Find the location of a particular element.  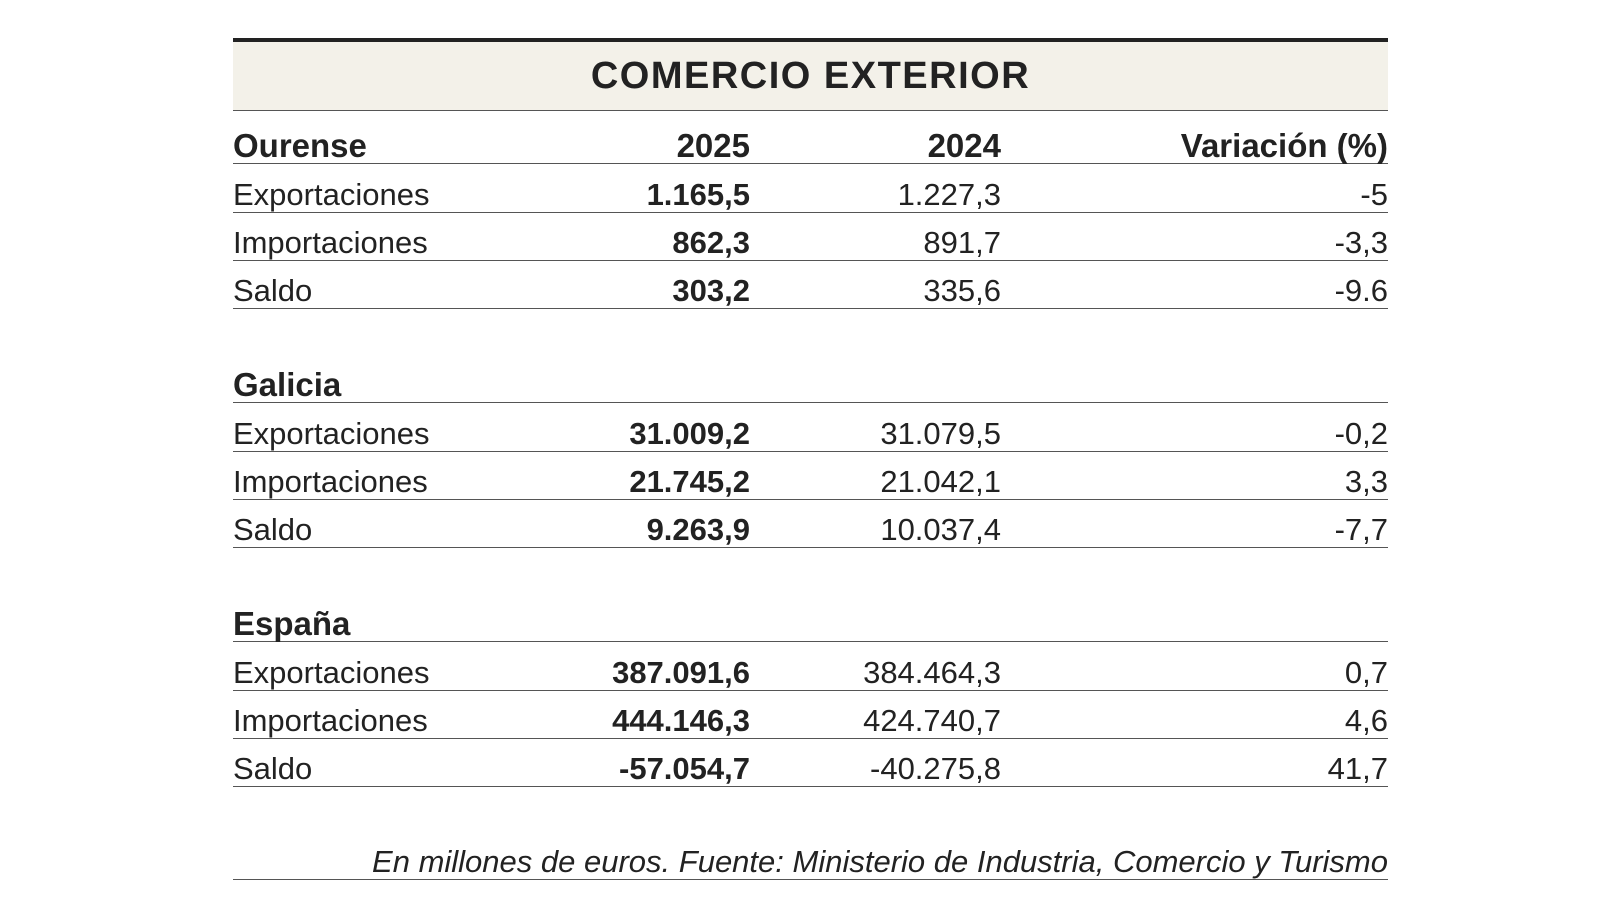

cell-value: 10.037,4 is located at coordinates (940, 529).